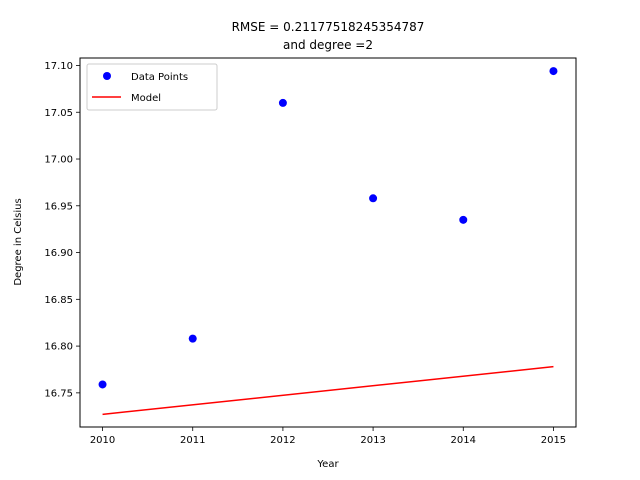 This screenshot has width=640, height=480. Describe the element at coordinates (58, 160) in the screenshot. I see `y-tick-label-5: 17.00` at that location.